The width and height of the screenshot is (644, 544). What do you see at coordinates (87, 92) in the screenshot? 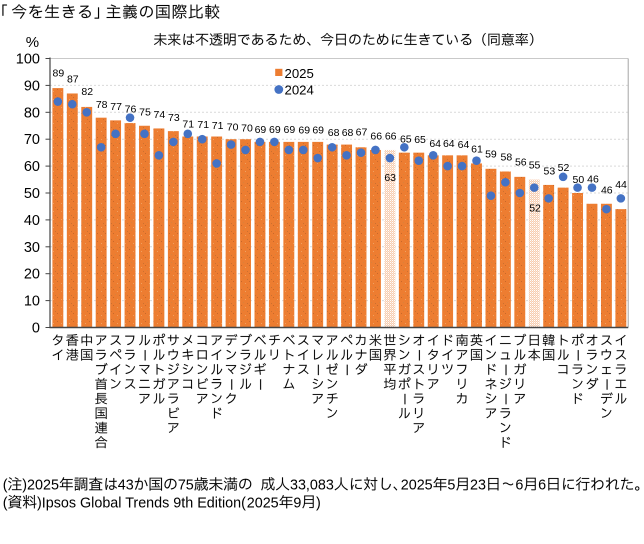
I see `svg-text: 82` at bounding box center [87, 92].